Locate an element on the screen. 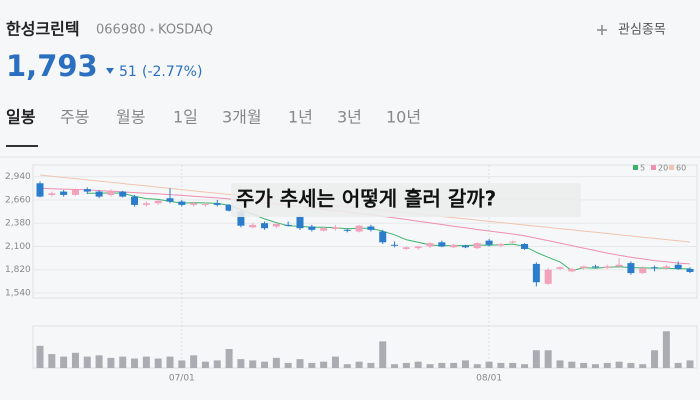 The width and height of the screenshot is (700, 400). x-tick-label: 07/01 is located at coordinates (182, 379).